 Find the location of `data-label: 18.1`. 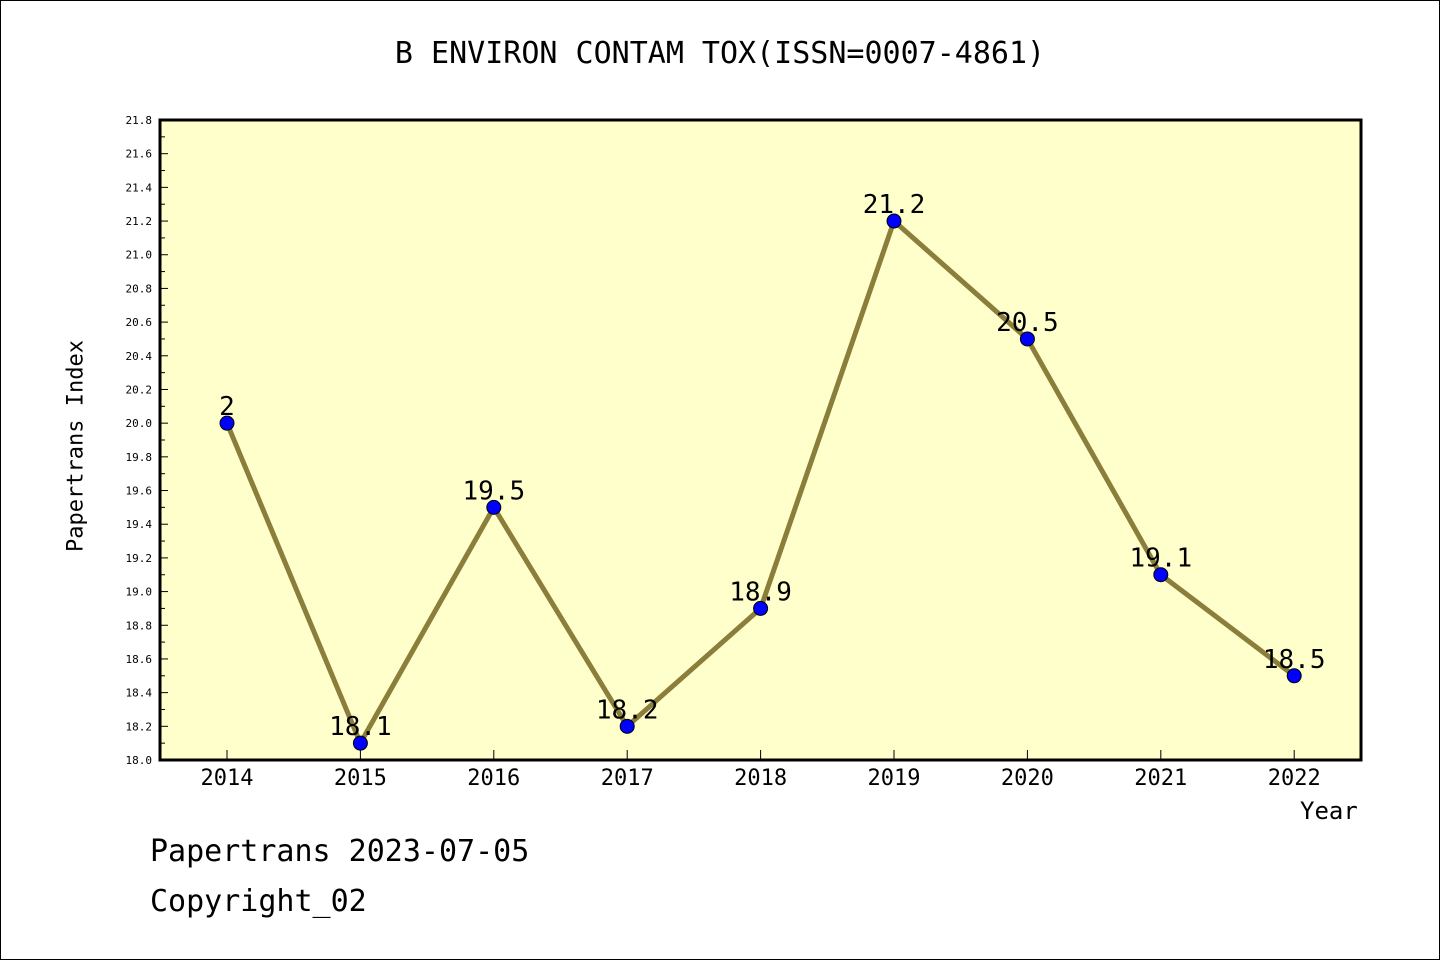

data-label: 18.1 is located at coordinates (360, 727).